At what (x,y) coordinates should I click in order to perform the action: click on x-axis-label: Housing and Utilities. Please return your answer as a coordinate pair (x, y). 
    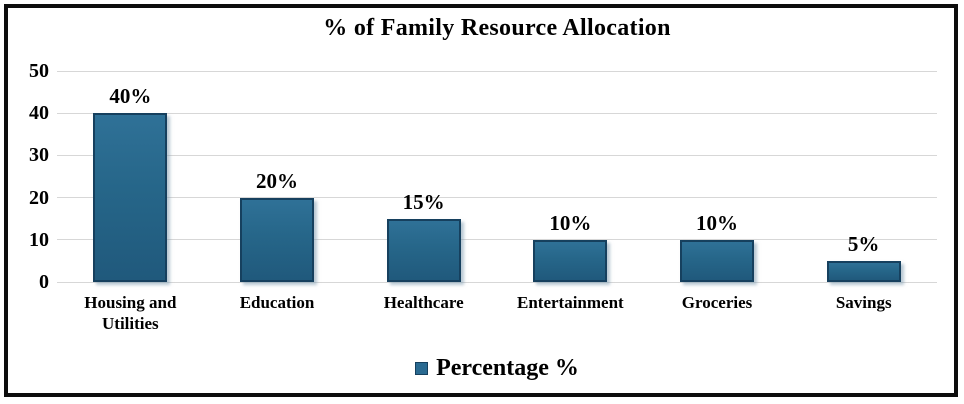
    Looking at the image, I should click on (130, 313).